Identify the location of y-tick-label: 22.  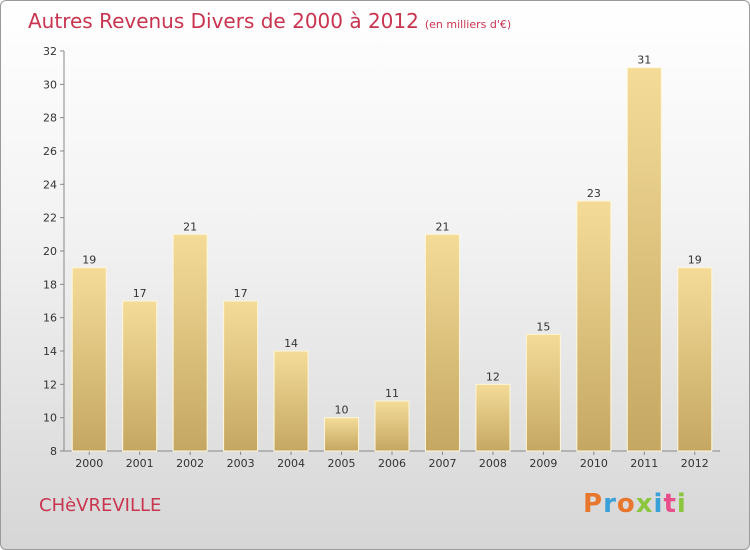
(50, 218).